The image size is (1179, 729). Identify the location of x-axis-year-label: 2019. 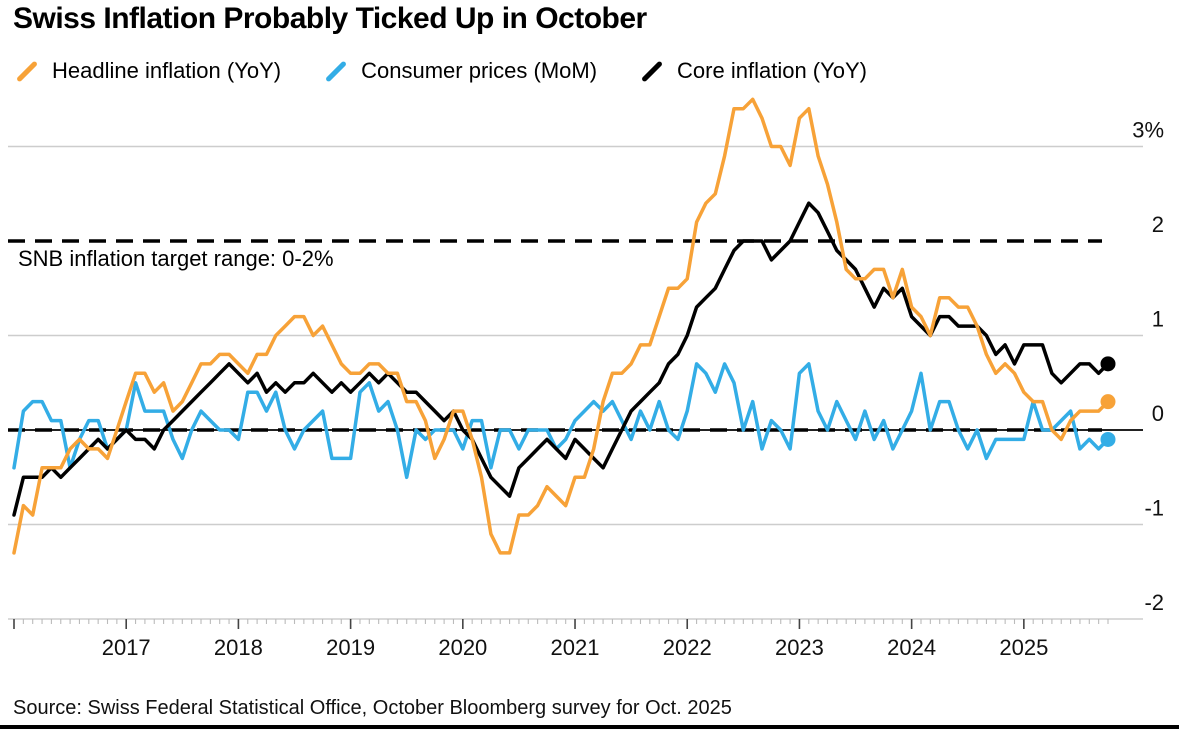
(350, 647).